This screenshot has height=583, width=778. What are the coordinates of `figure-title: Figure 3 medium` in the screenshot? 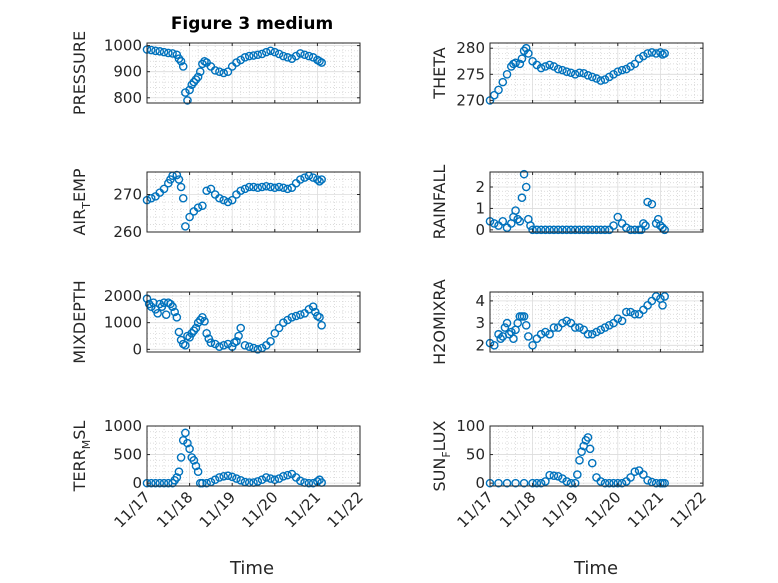 It's located at (252, 24).